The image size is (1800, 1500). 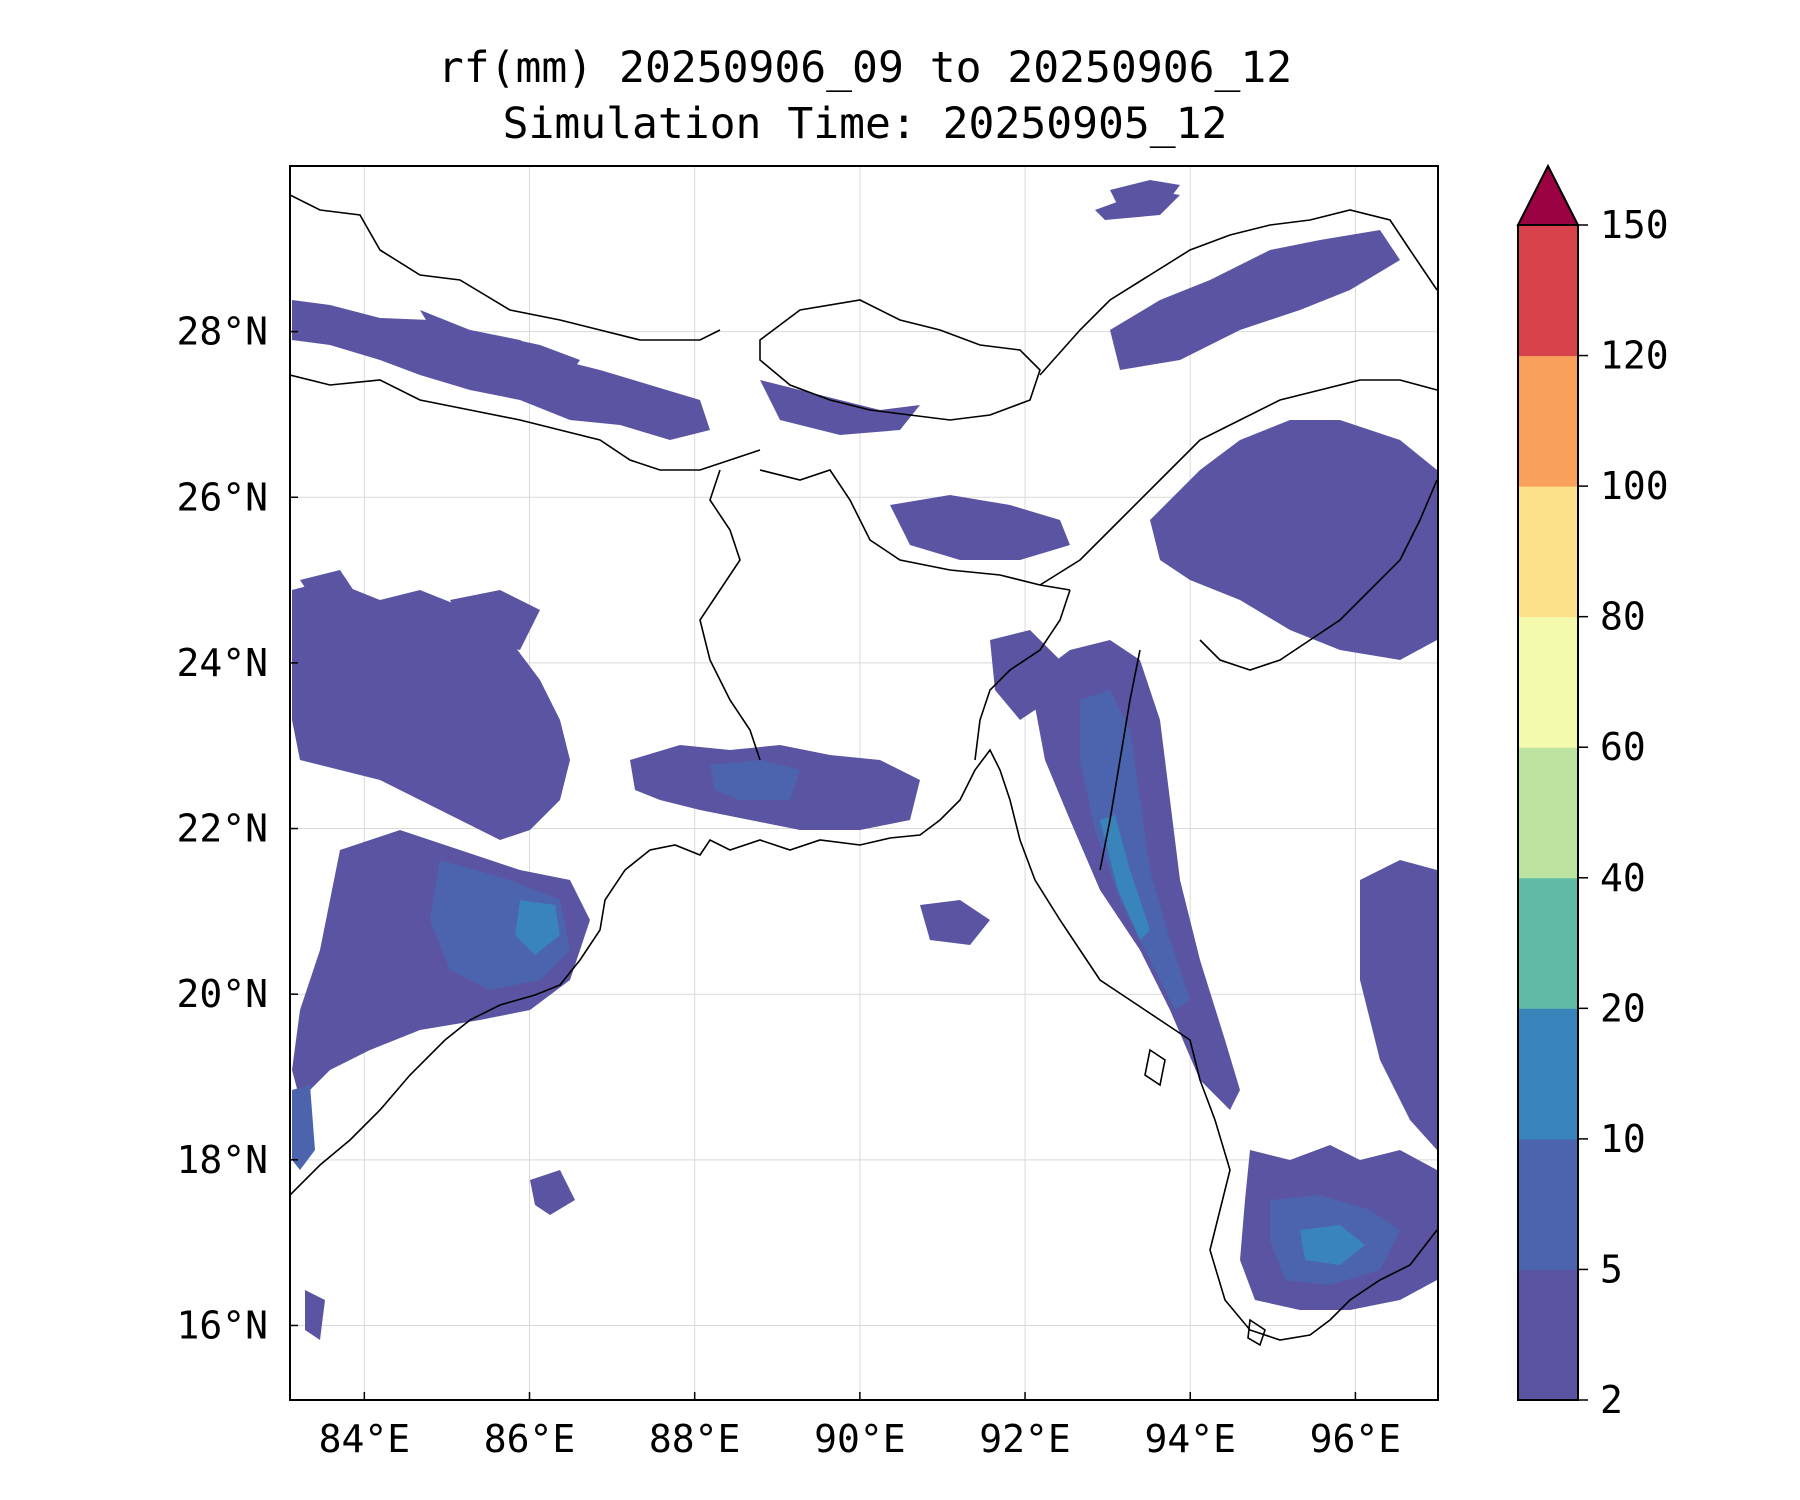 What do you see at coordinates (865, 68) in the screenshot?
I see `title-line-1: rf(mm) 20250906_09 to 20250906_12` at bounding box center [865, 68].